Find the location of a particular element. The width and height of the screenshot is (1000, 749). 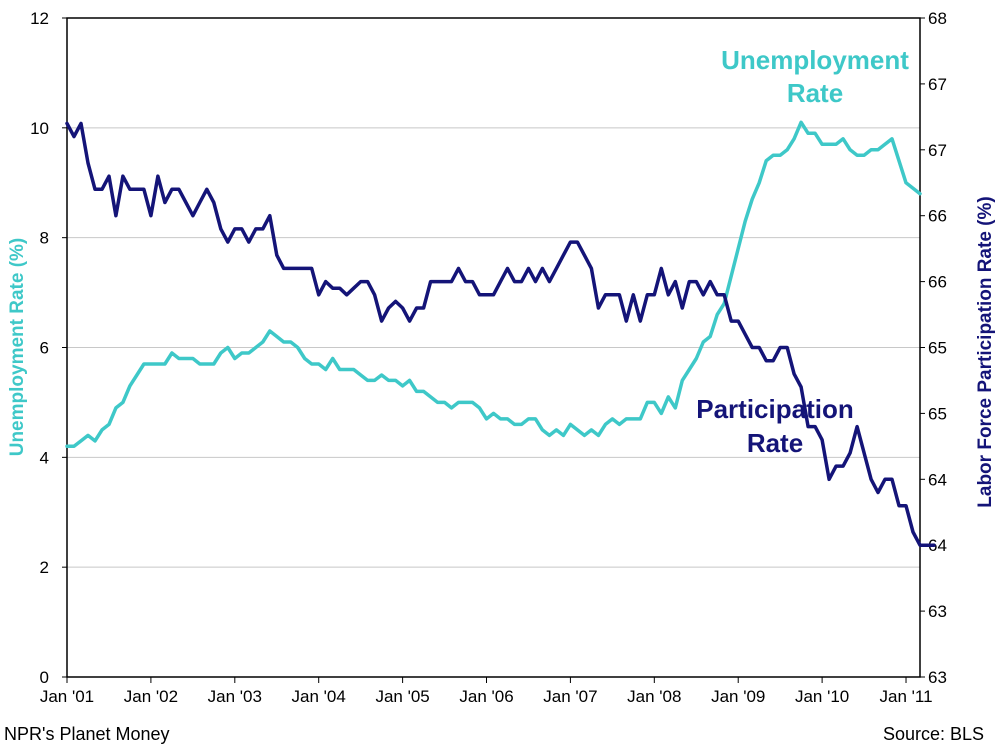

left-y-tick-label: 0 is located at coordinates (44, 677).